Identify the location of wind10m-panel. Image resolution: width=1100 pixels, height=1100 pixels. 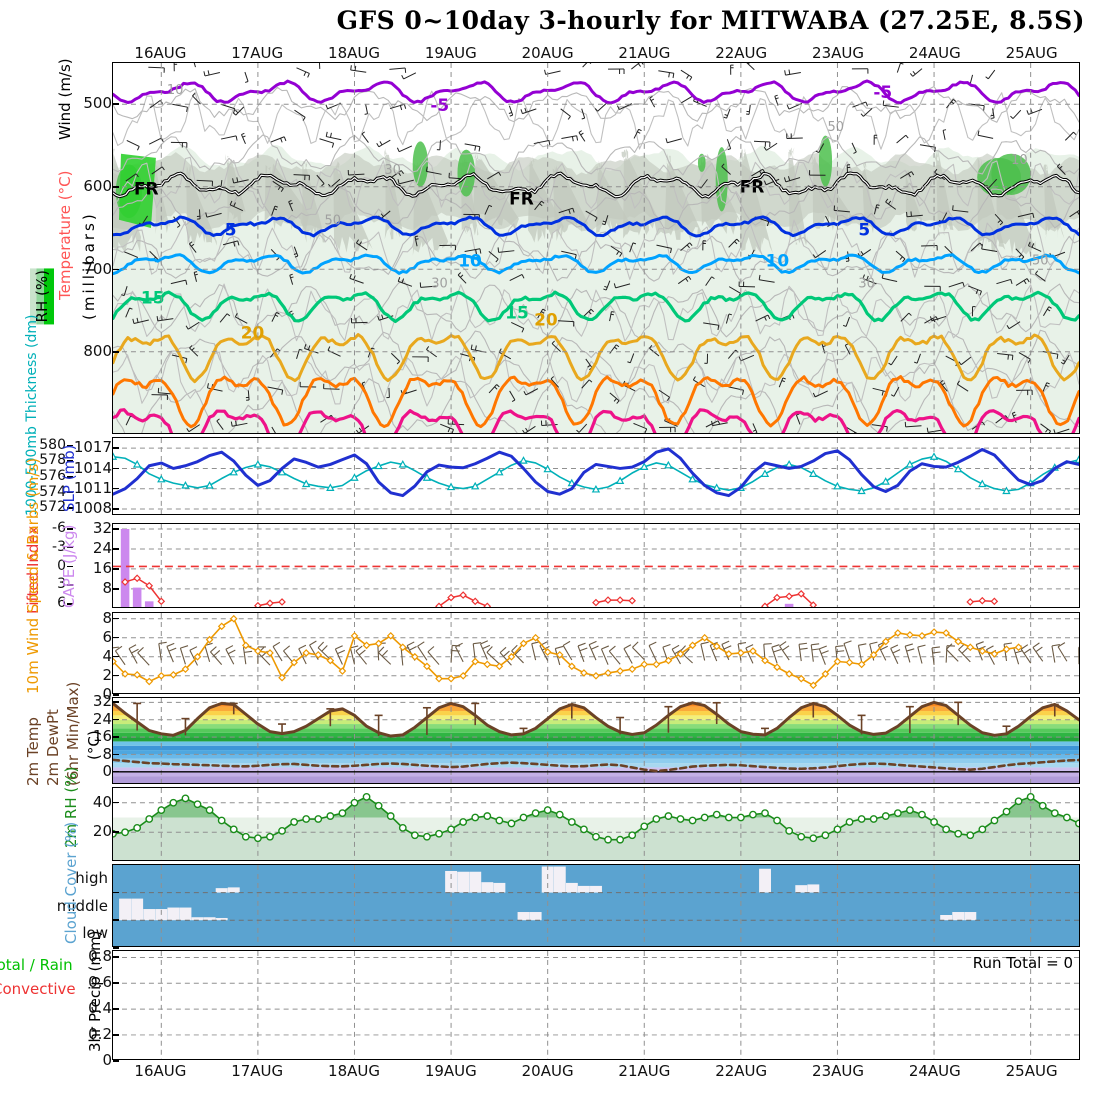
(596, 653).